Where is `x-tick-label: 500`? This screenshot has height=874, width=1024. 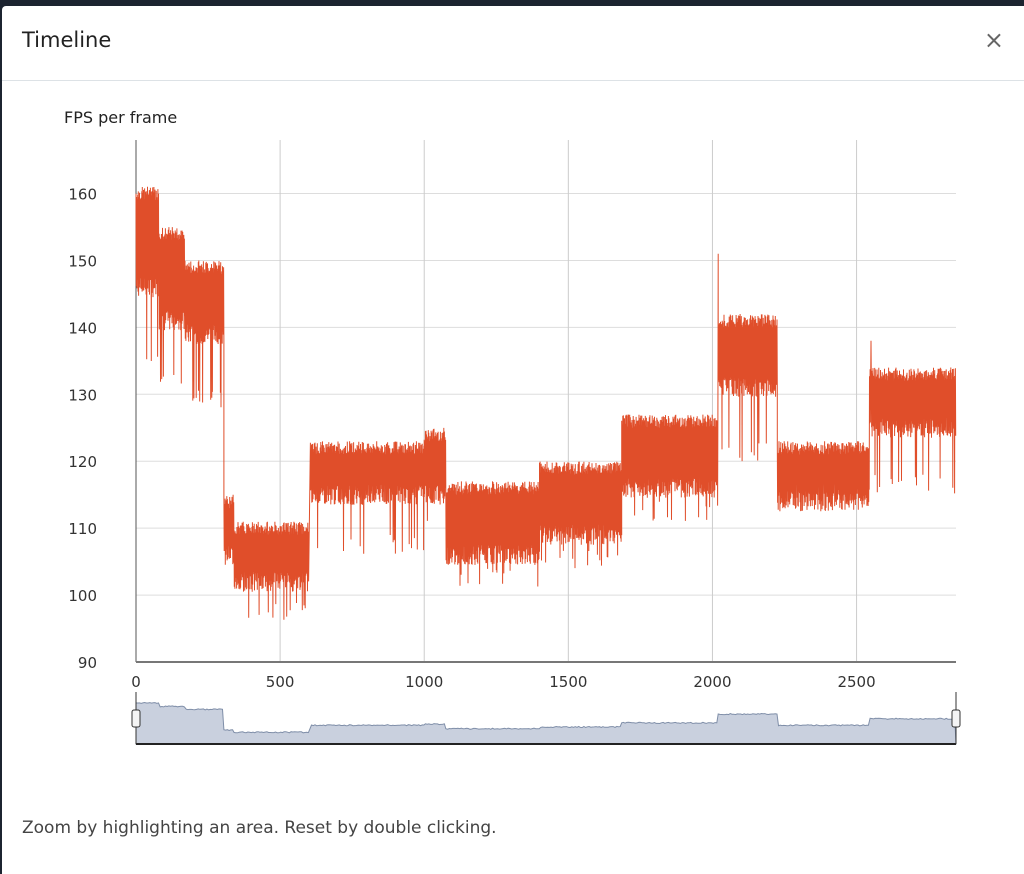
x-tick-label: 500 is located at coordinates (280, 682).